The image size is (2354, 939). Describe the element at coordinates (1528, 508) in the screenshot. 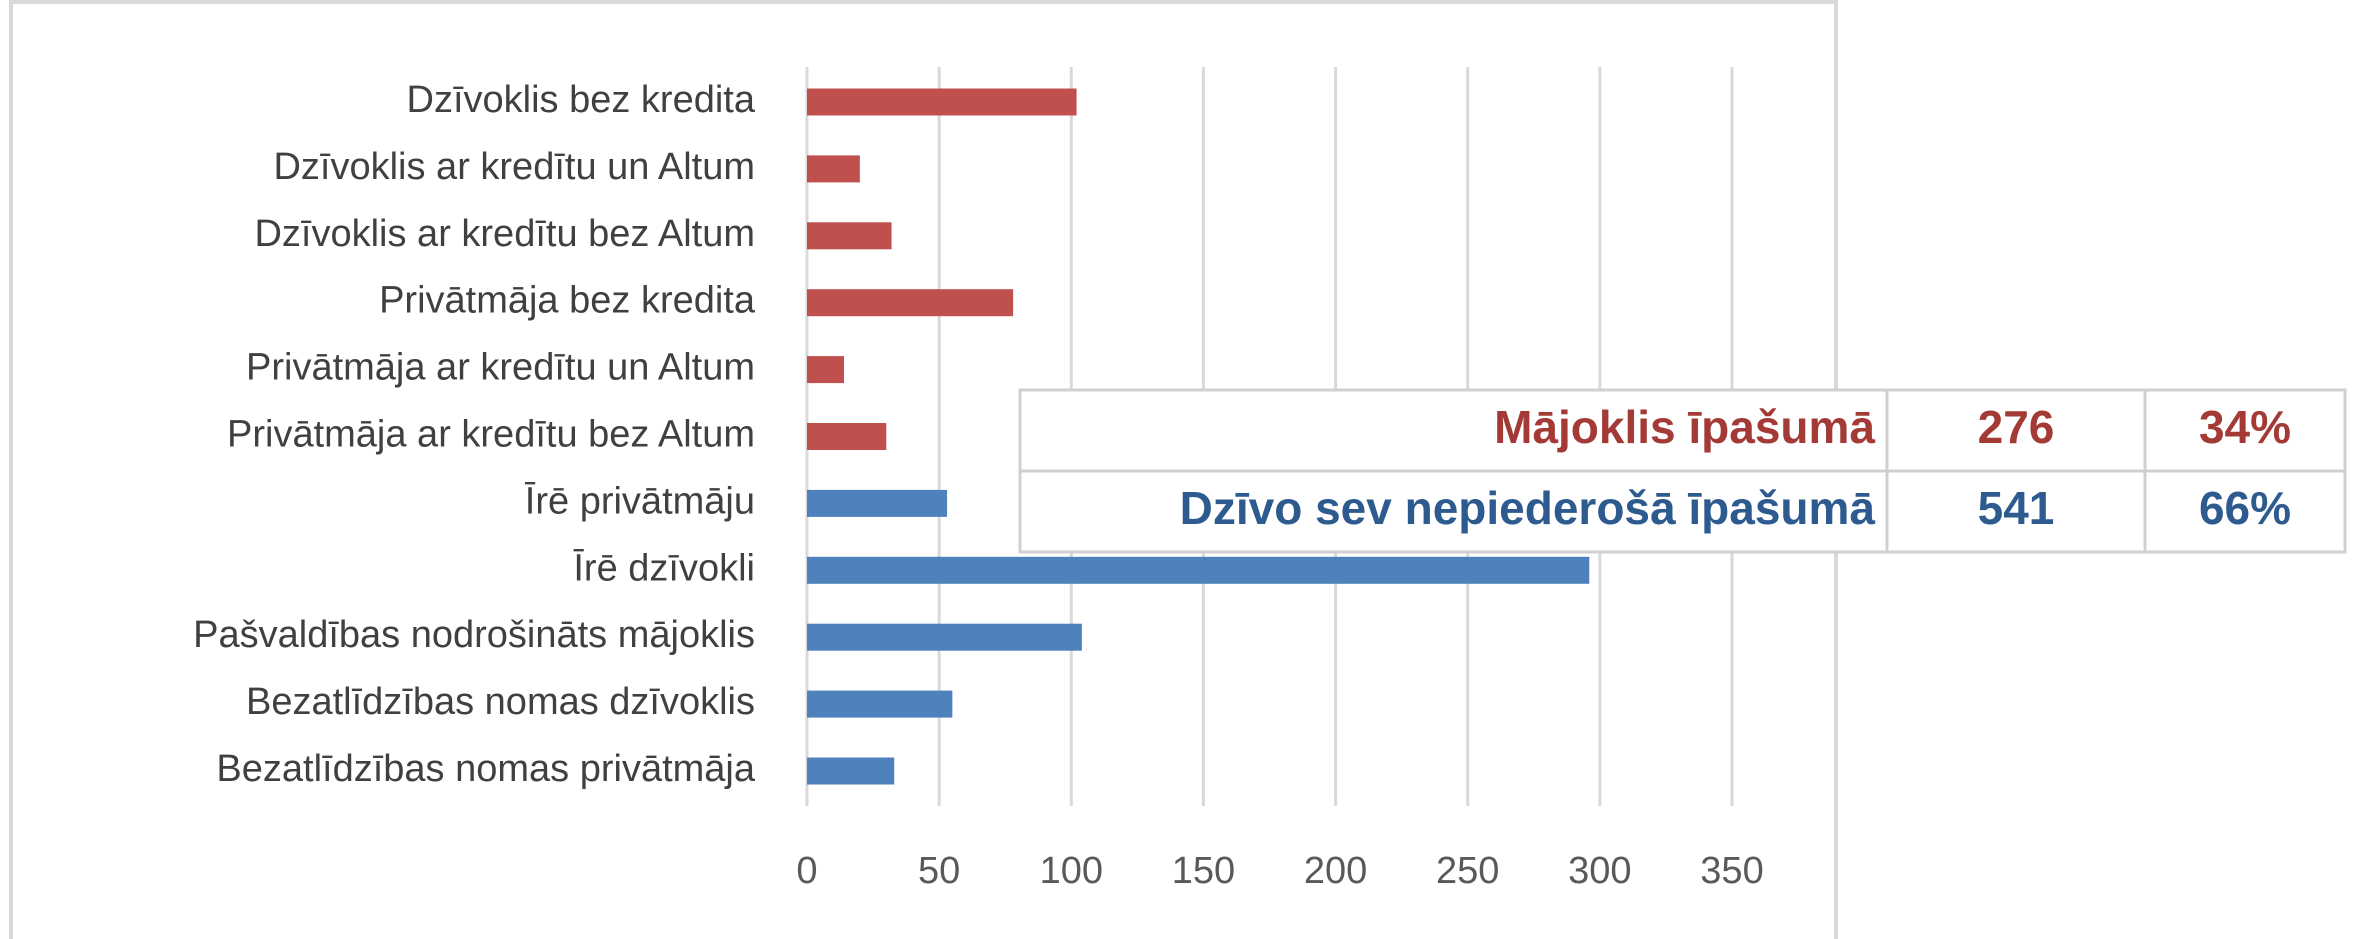

I see `table-label: Dzīvo sev nepiederošā īpašumā` at that location.